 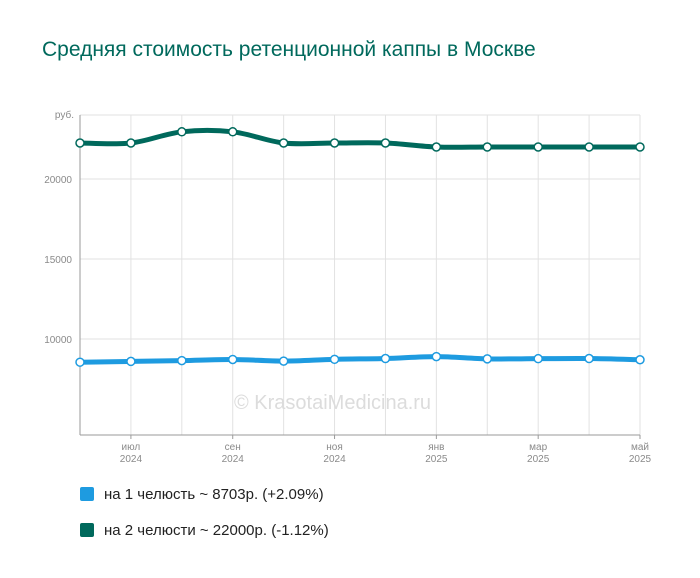 I want to click on x-tick-label-month: ноя, so click(x=334, y=447).